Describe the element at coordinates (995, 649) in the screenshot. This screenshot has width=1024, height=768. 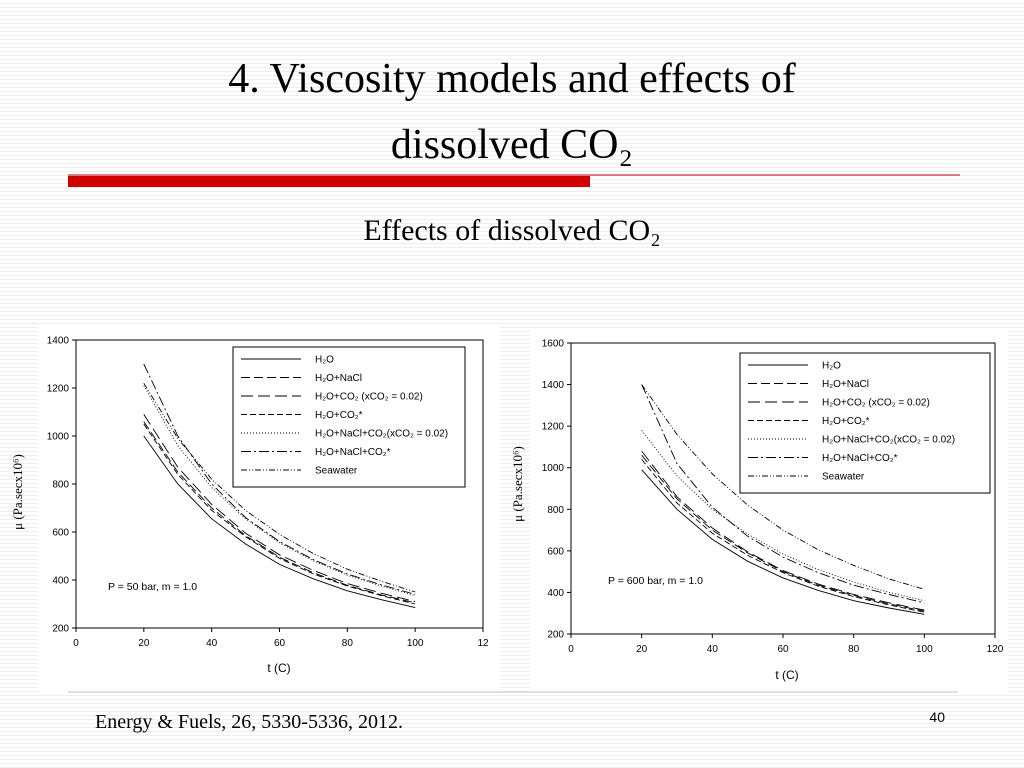
I see `x-tick-label: 120` at that location.